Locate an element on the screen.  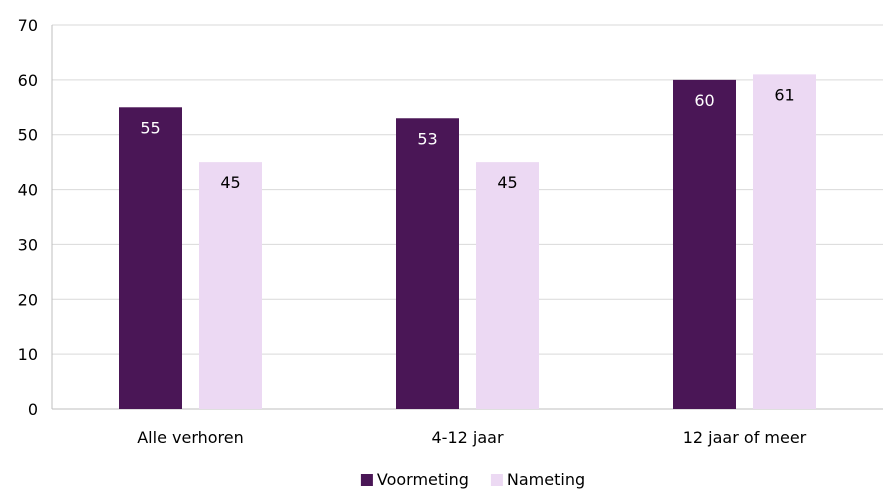
legend-label: Nameting is located at coordinates (546, 479).